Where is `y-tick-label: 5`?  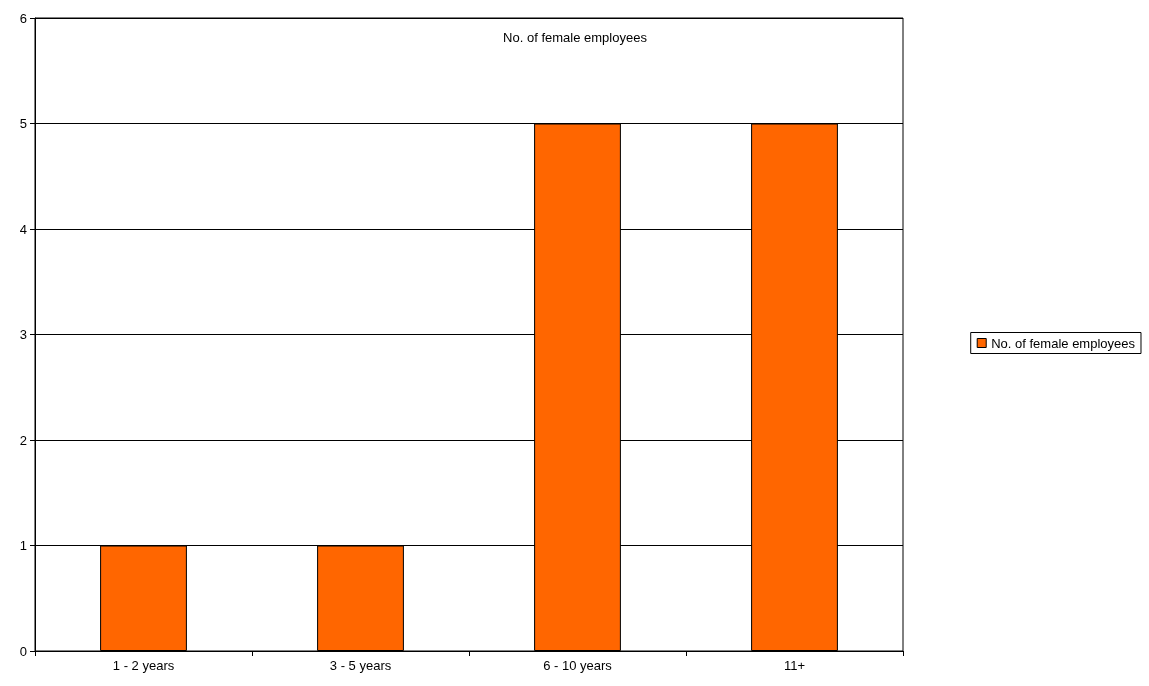 y-tick-label: 5 is located at coordinates (23, 123).